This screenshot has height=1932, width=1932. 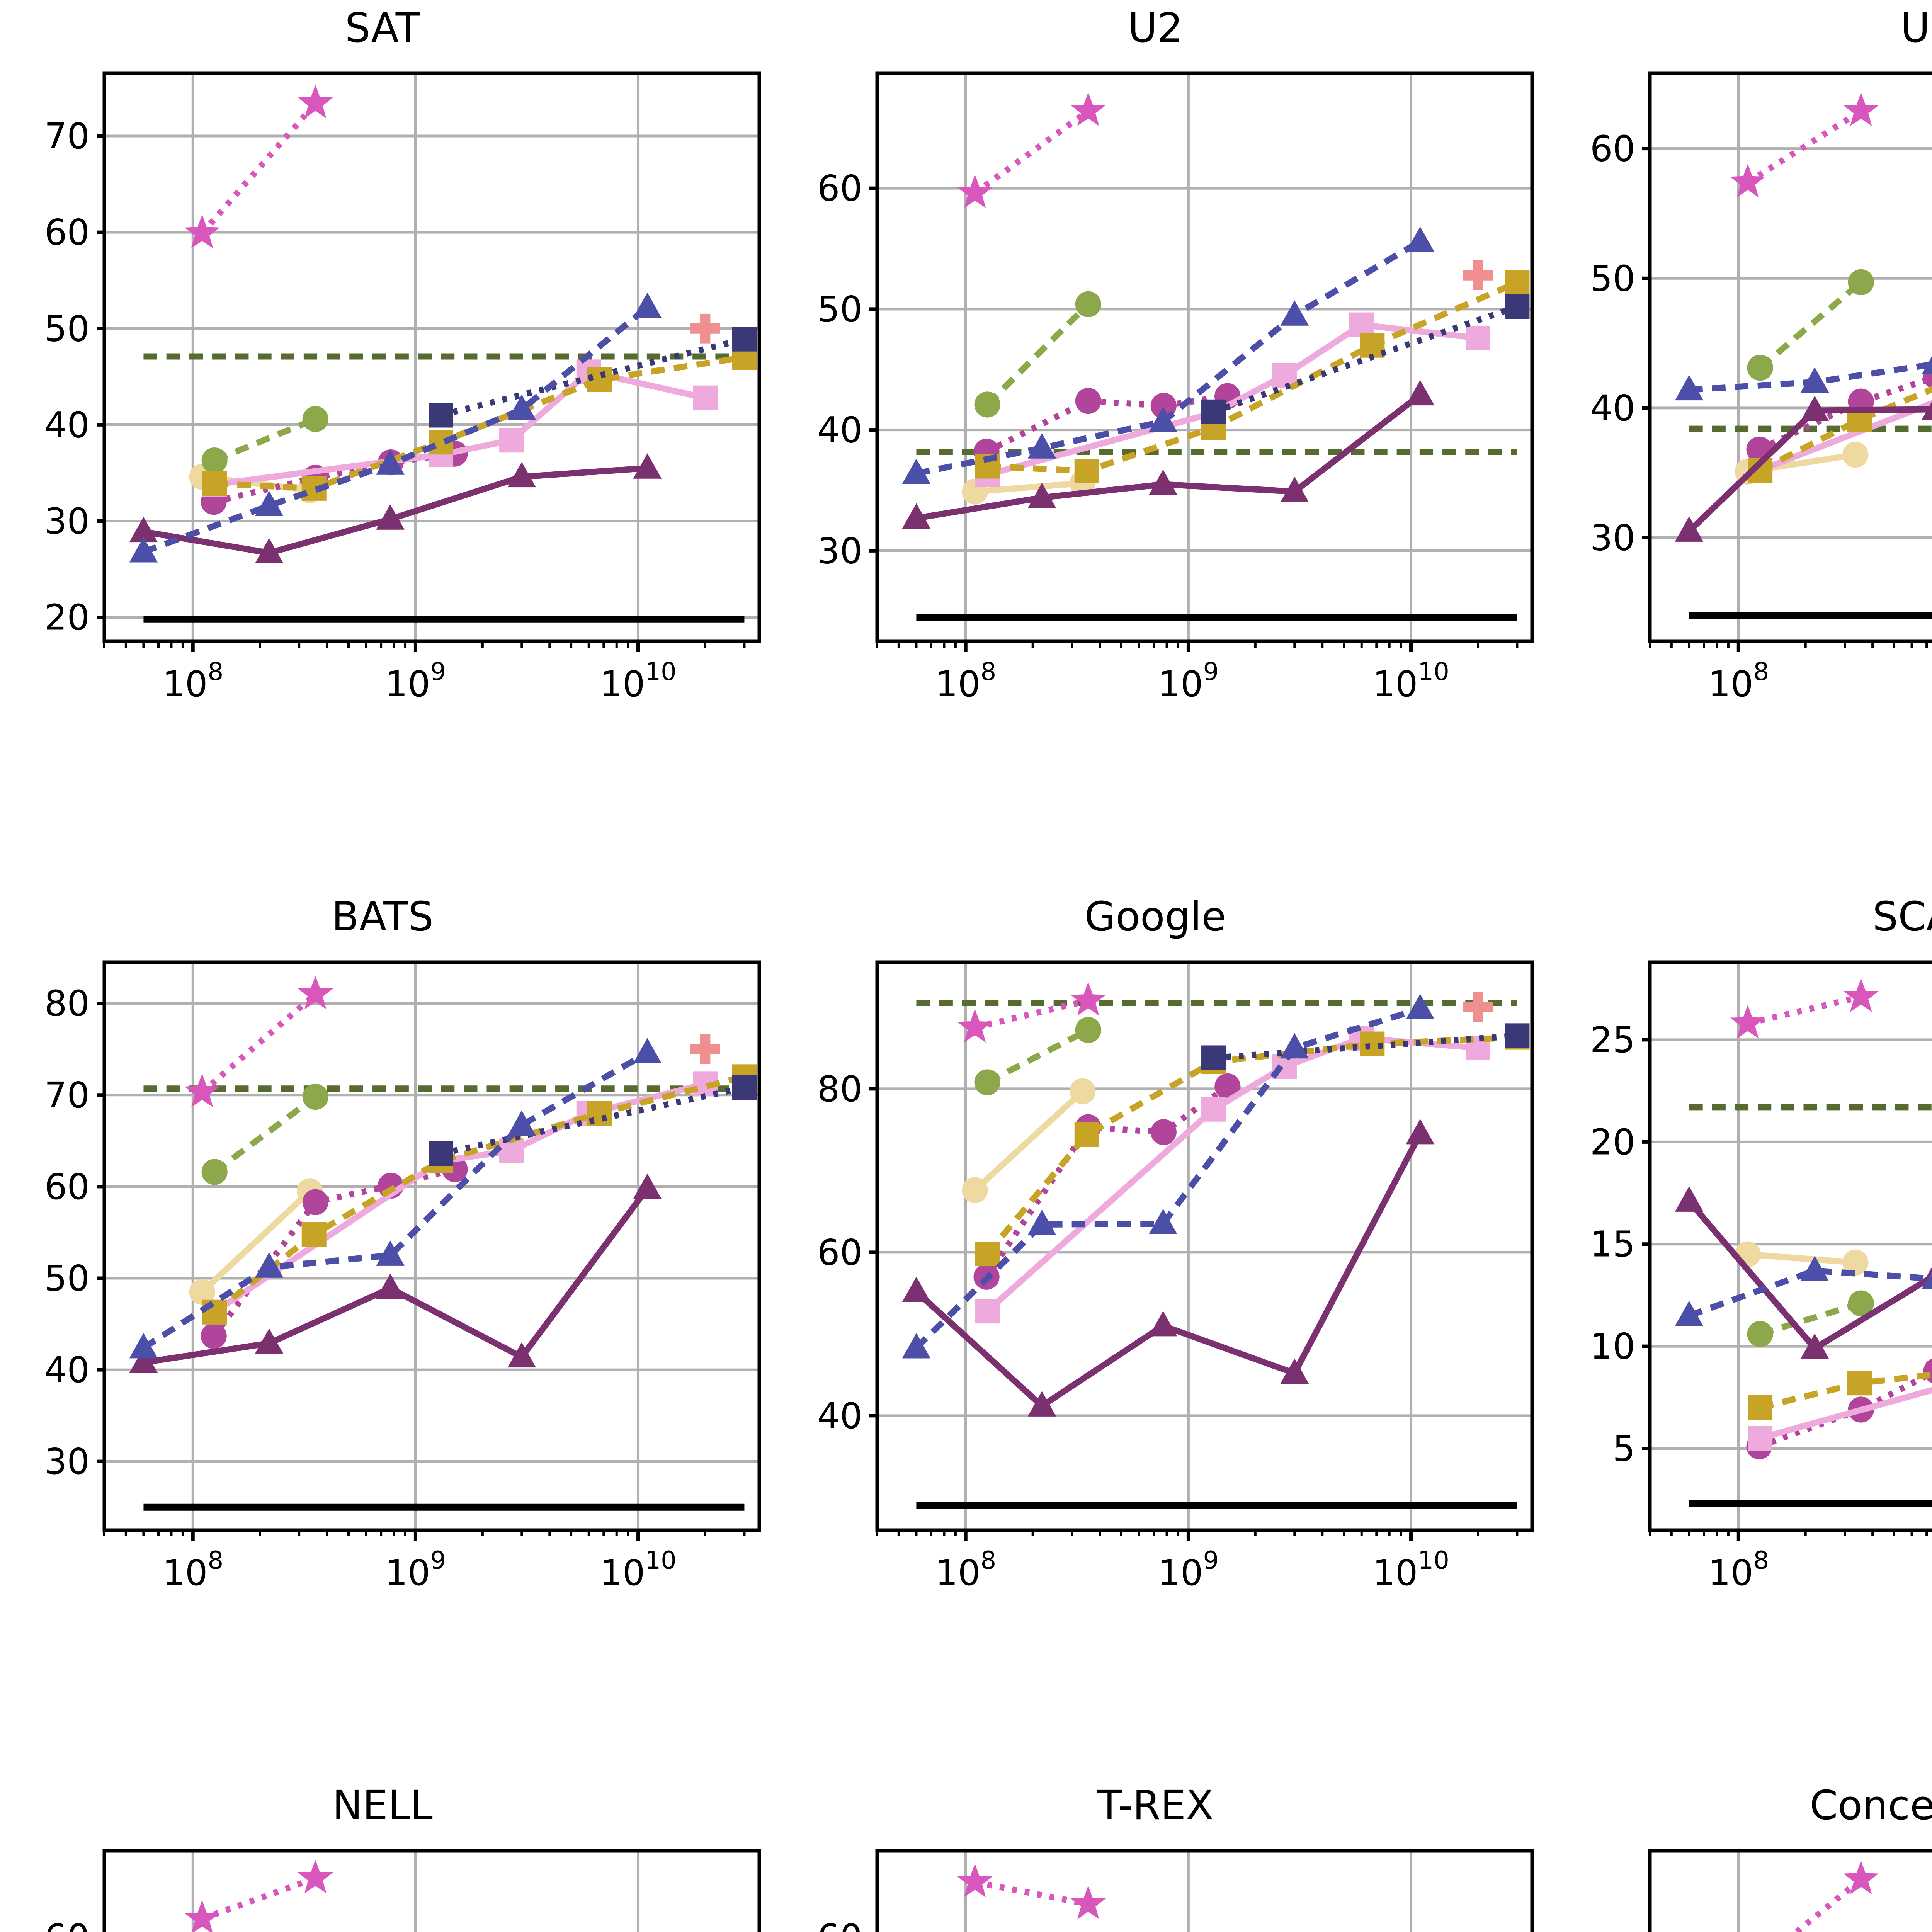 I want to click on y-tick-label: 10, so click(x=1613, y=1347).